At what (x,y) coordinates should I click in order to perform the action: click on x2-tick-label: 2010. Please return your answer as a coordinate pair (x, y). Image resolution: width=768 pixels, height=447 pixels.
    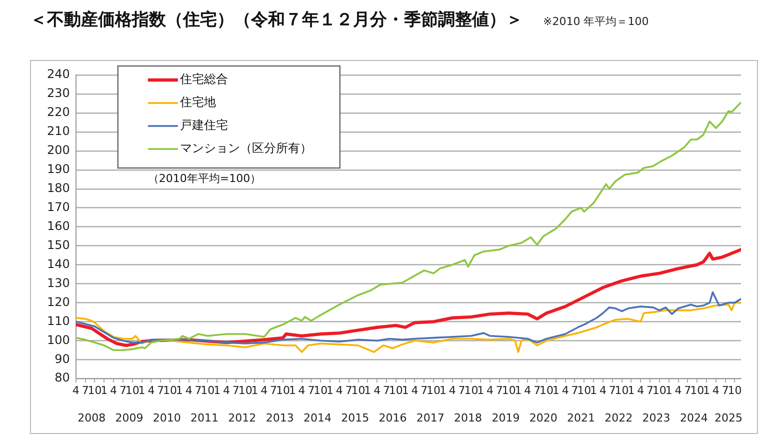
    Looking at the image, I should click on (166, 417).